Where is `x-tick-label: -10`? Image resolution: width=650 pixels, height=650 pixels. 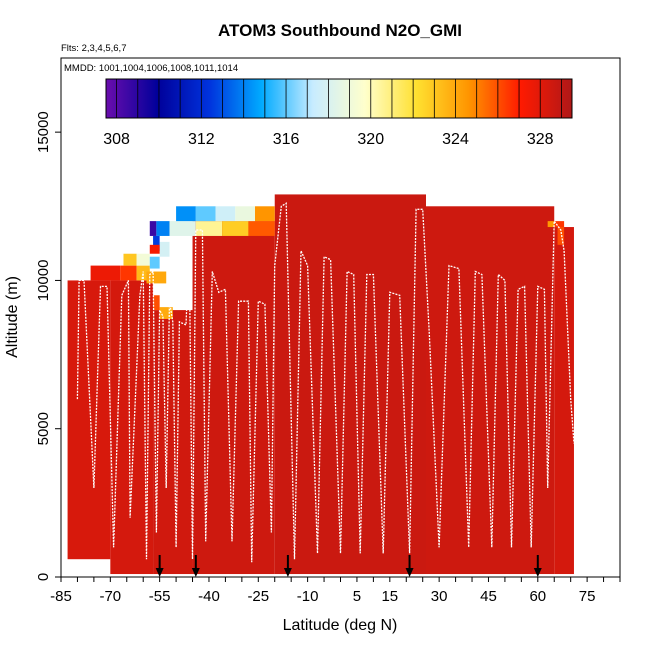 x-tick-label: -10 is located at coordinates (308, 596).